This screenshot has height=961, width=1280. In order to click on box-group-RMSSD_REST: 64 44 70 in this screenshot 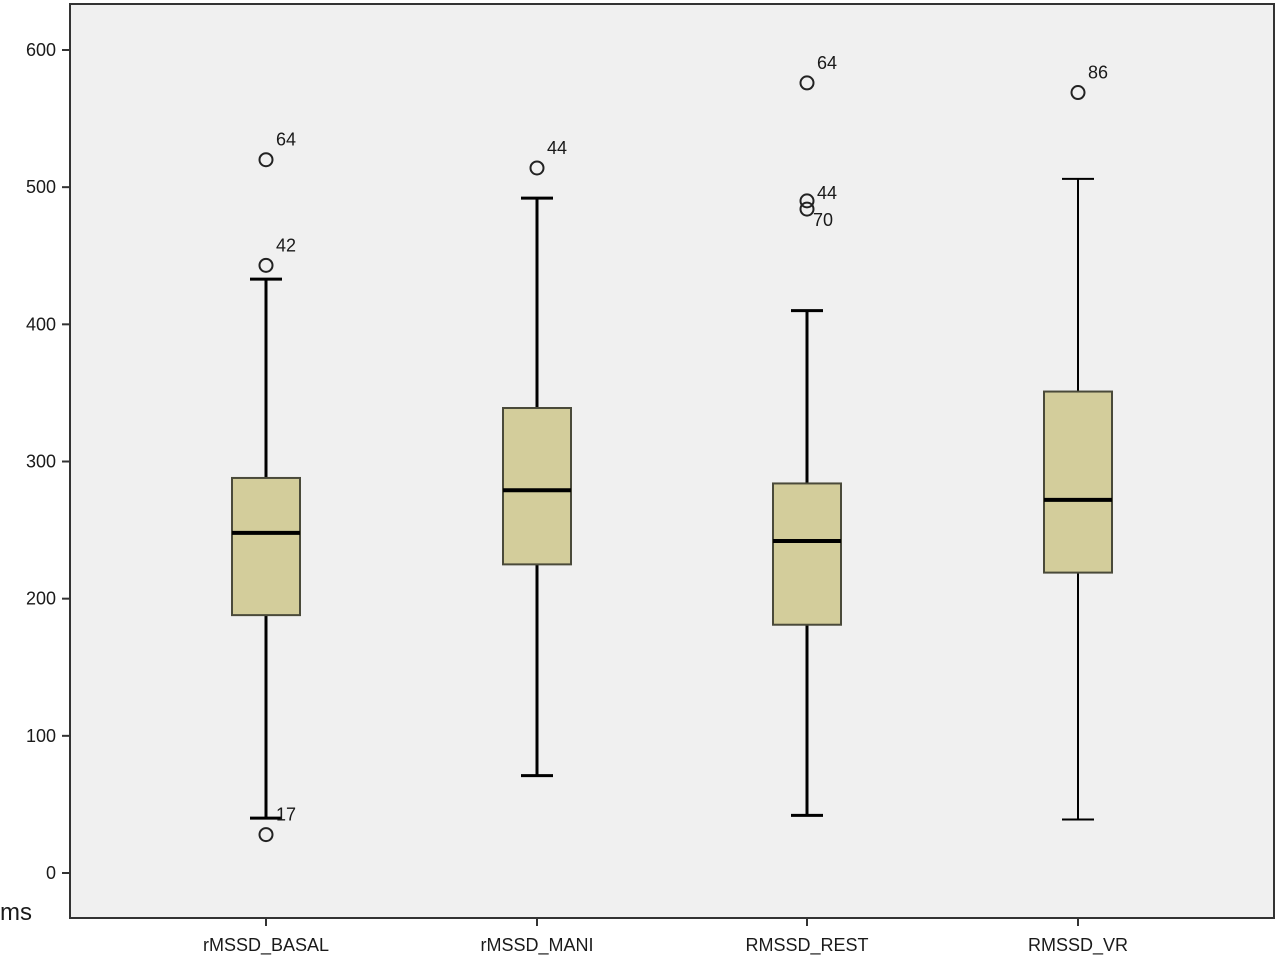, I will do `click(807, 435)`.